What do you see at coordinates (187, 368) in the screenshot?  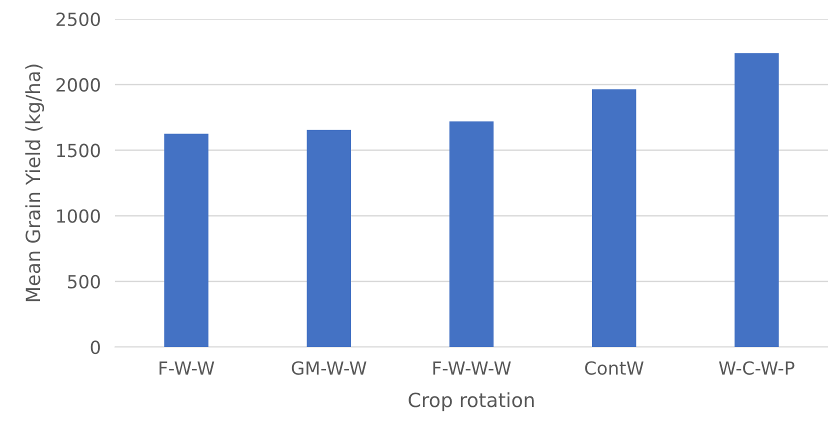 I see `x-tick-label: F-W-W` at bounding box center [187, 368].